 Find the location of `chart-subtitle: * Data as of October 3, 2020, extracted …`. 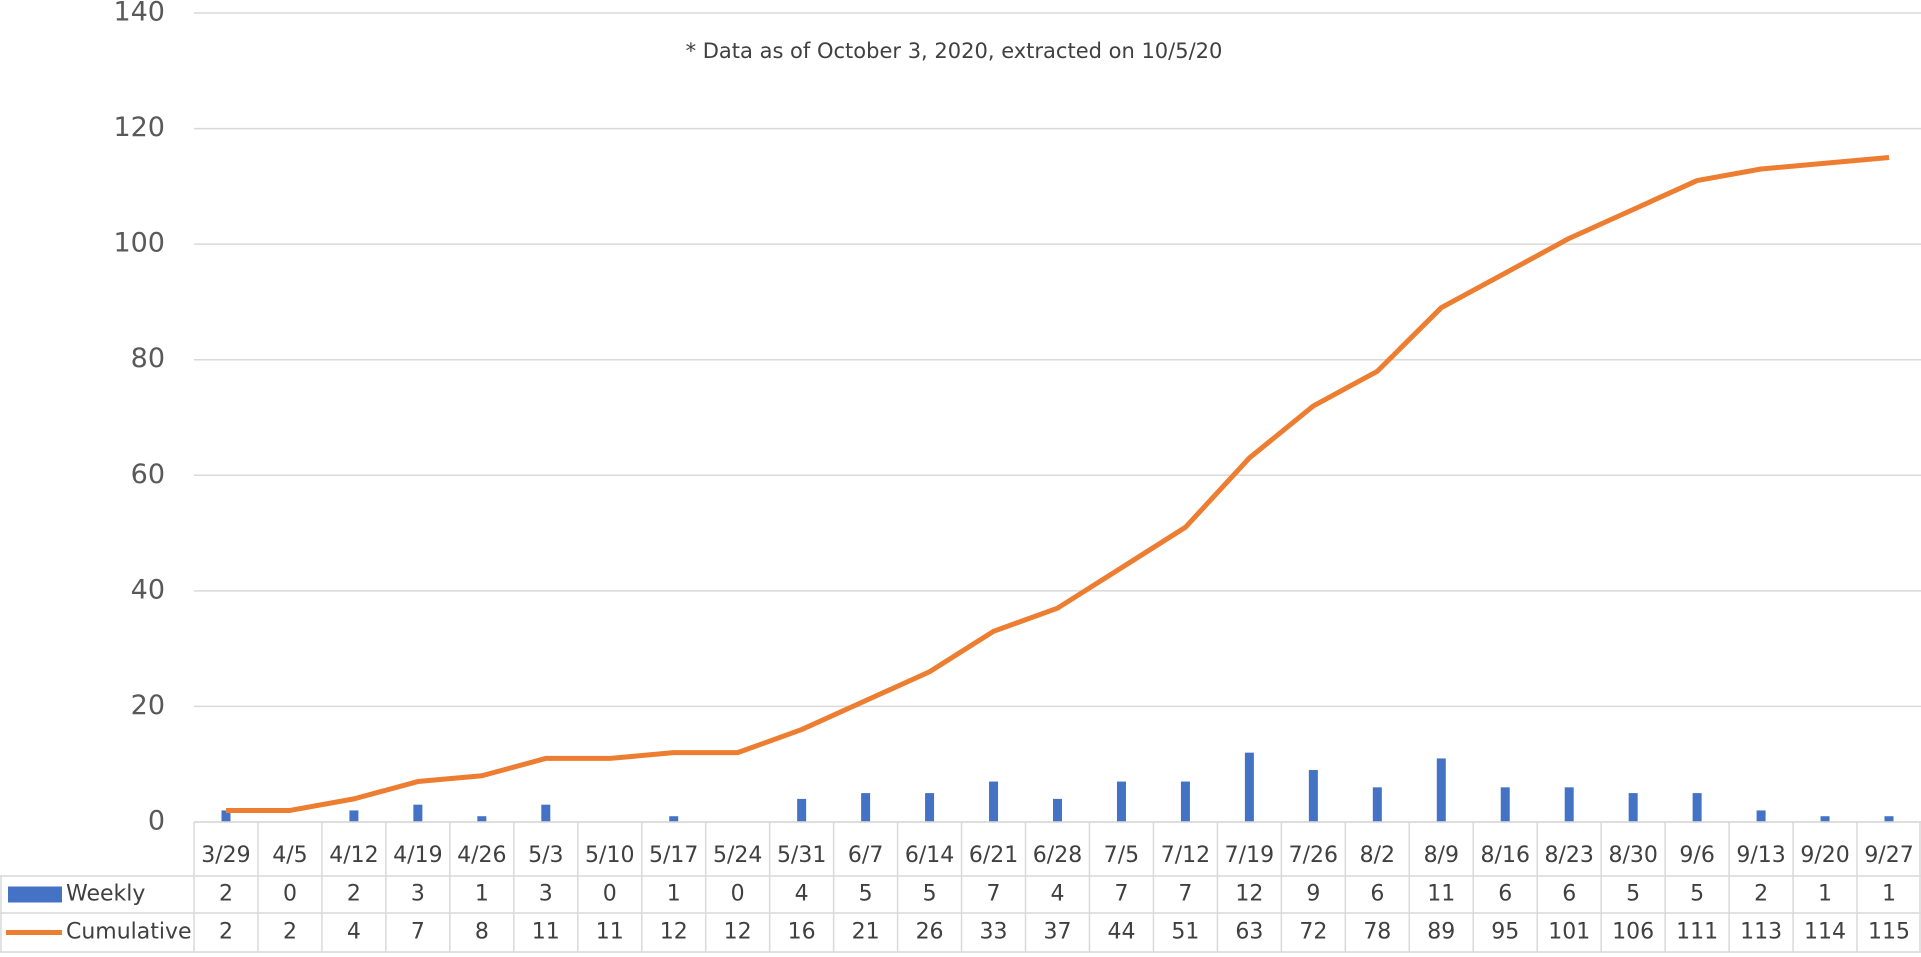

chart-subtitle: * Data as of October 3, 2020, extracted … is located at coordinates (954, 51).